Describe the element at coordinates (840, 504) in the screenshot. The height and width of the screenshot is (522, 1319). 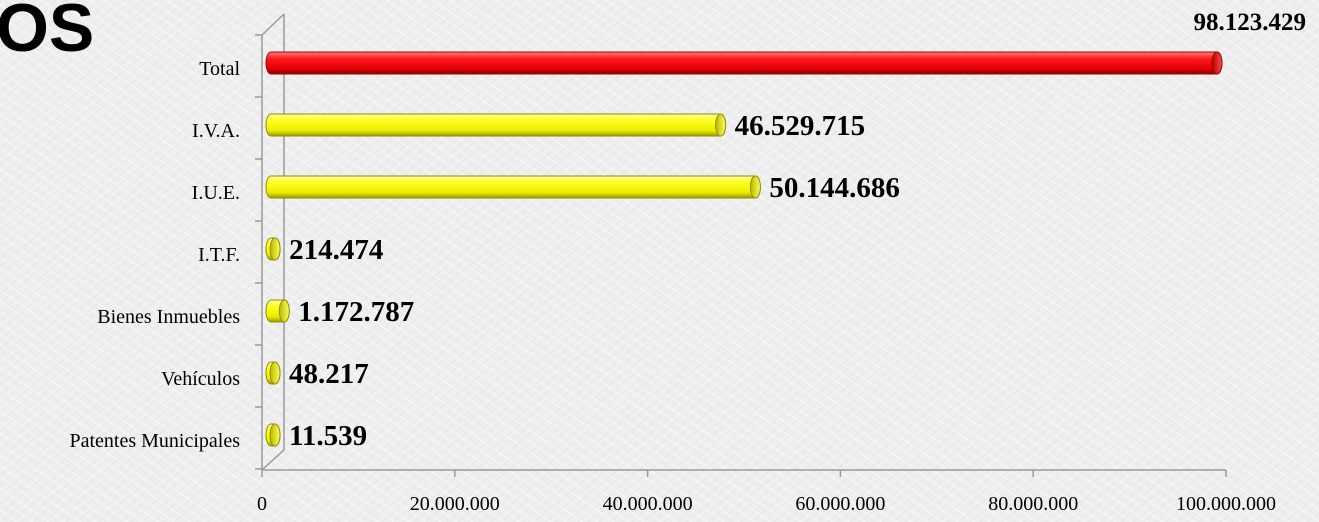
I see `x-tick-label: 60.000.000` at that location.